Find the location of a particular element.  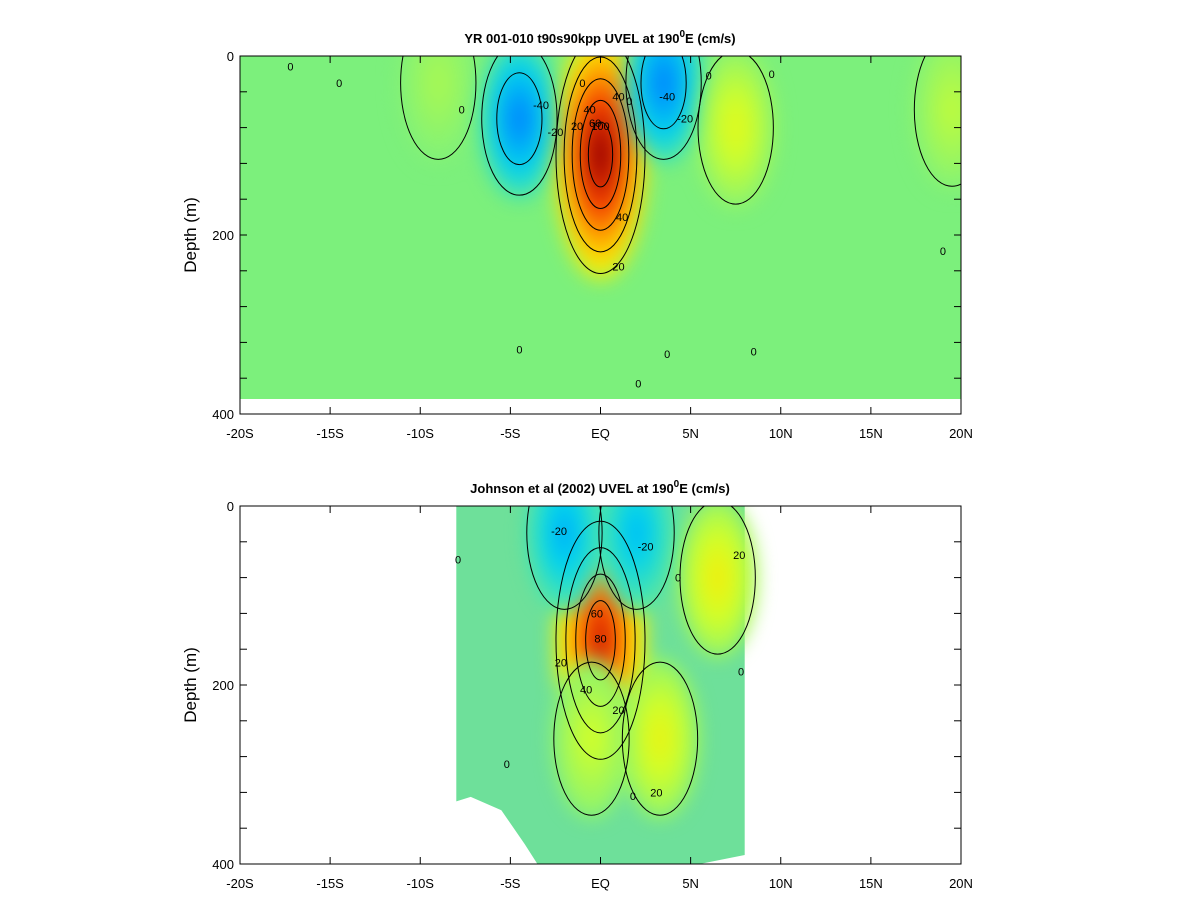

contour-label: 100 is located at coordinates (600, 127).